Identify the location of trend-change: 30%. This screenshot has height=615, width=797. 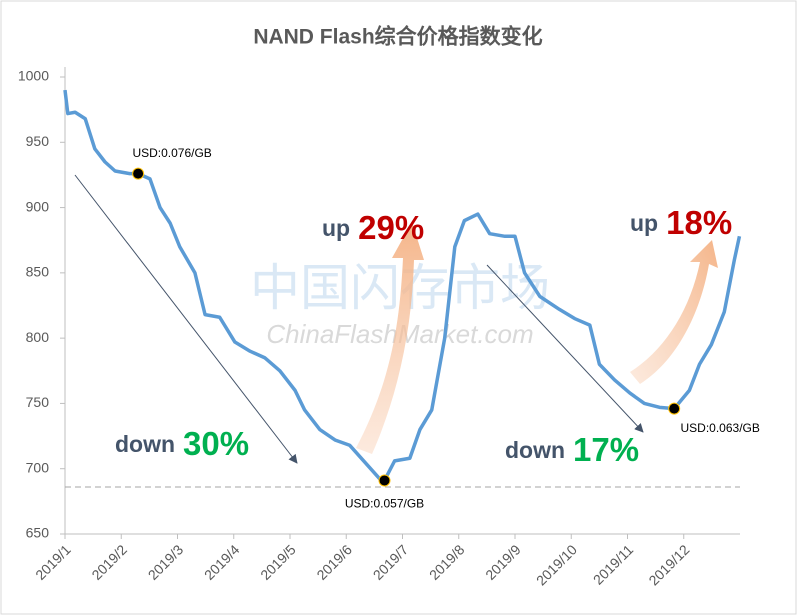
(216, 443).